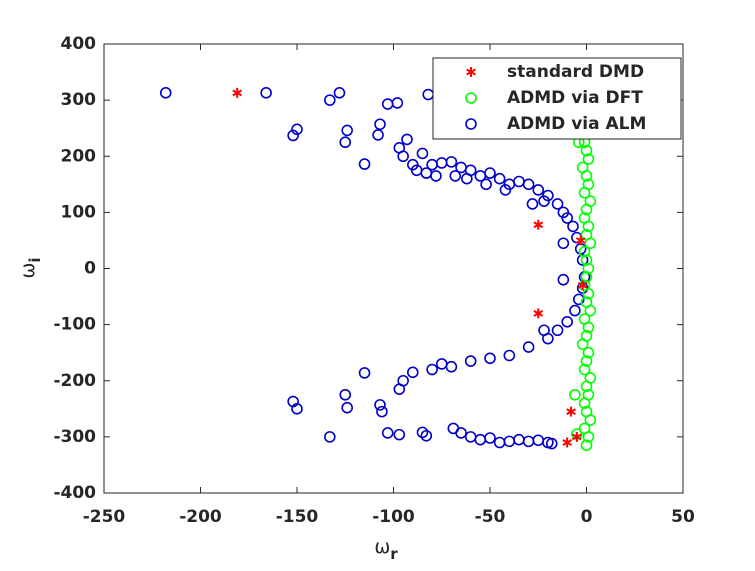 The height and width of the screenshot is (571, 755). What do you see at coordinates (79, 156) in the screenshot?
I see `y-tick-label: 200` at bounding box center [79, 156].